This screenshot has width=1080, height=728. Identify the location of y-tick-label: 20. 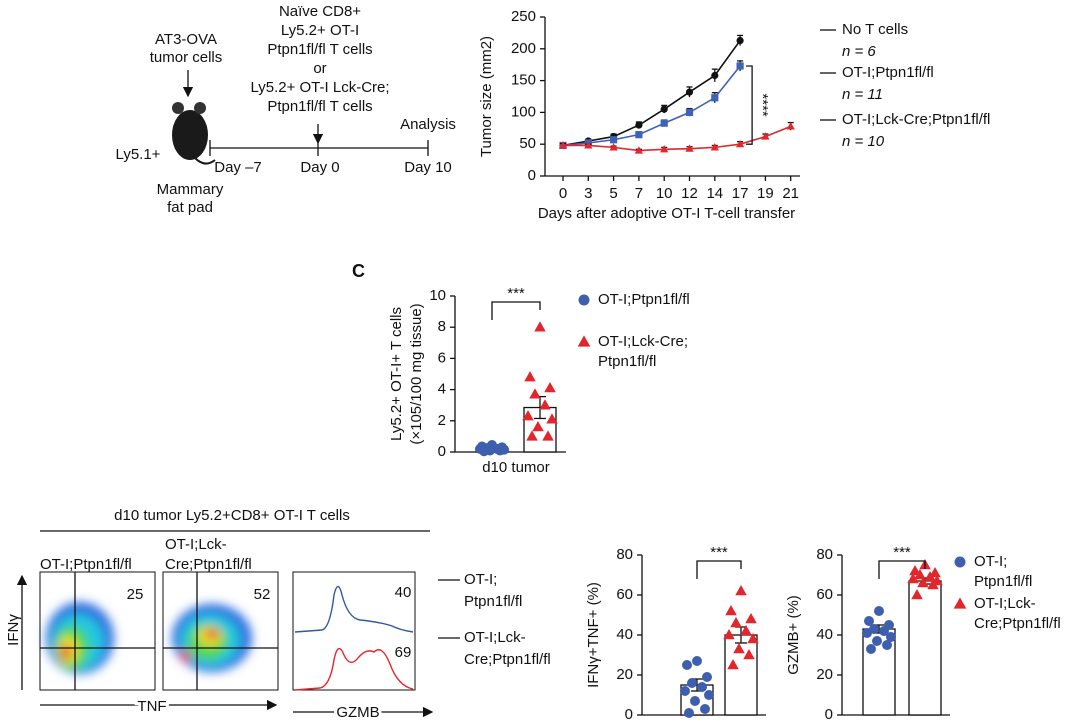
(824, 674).